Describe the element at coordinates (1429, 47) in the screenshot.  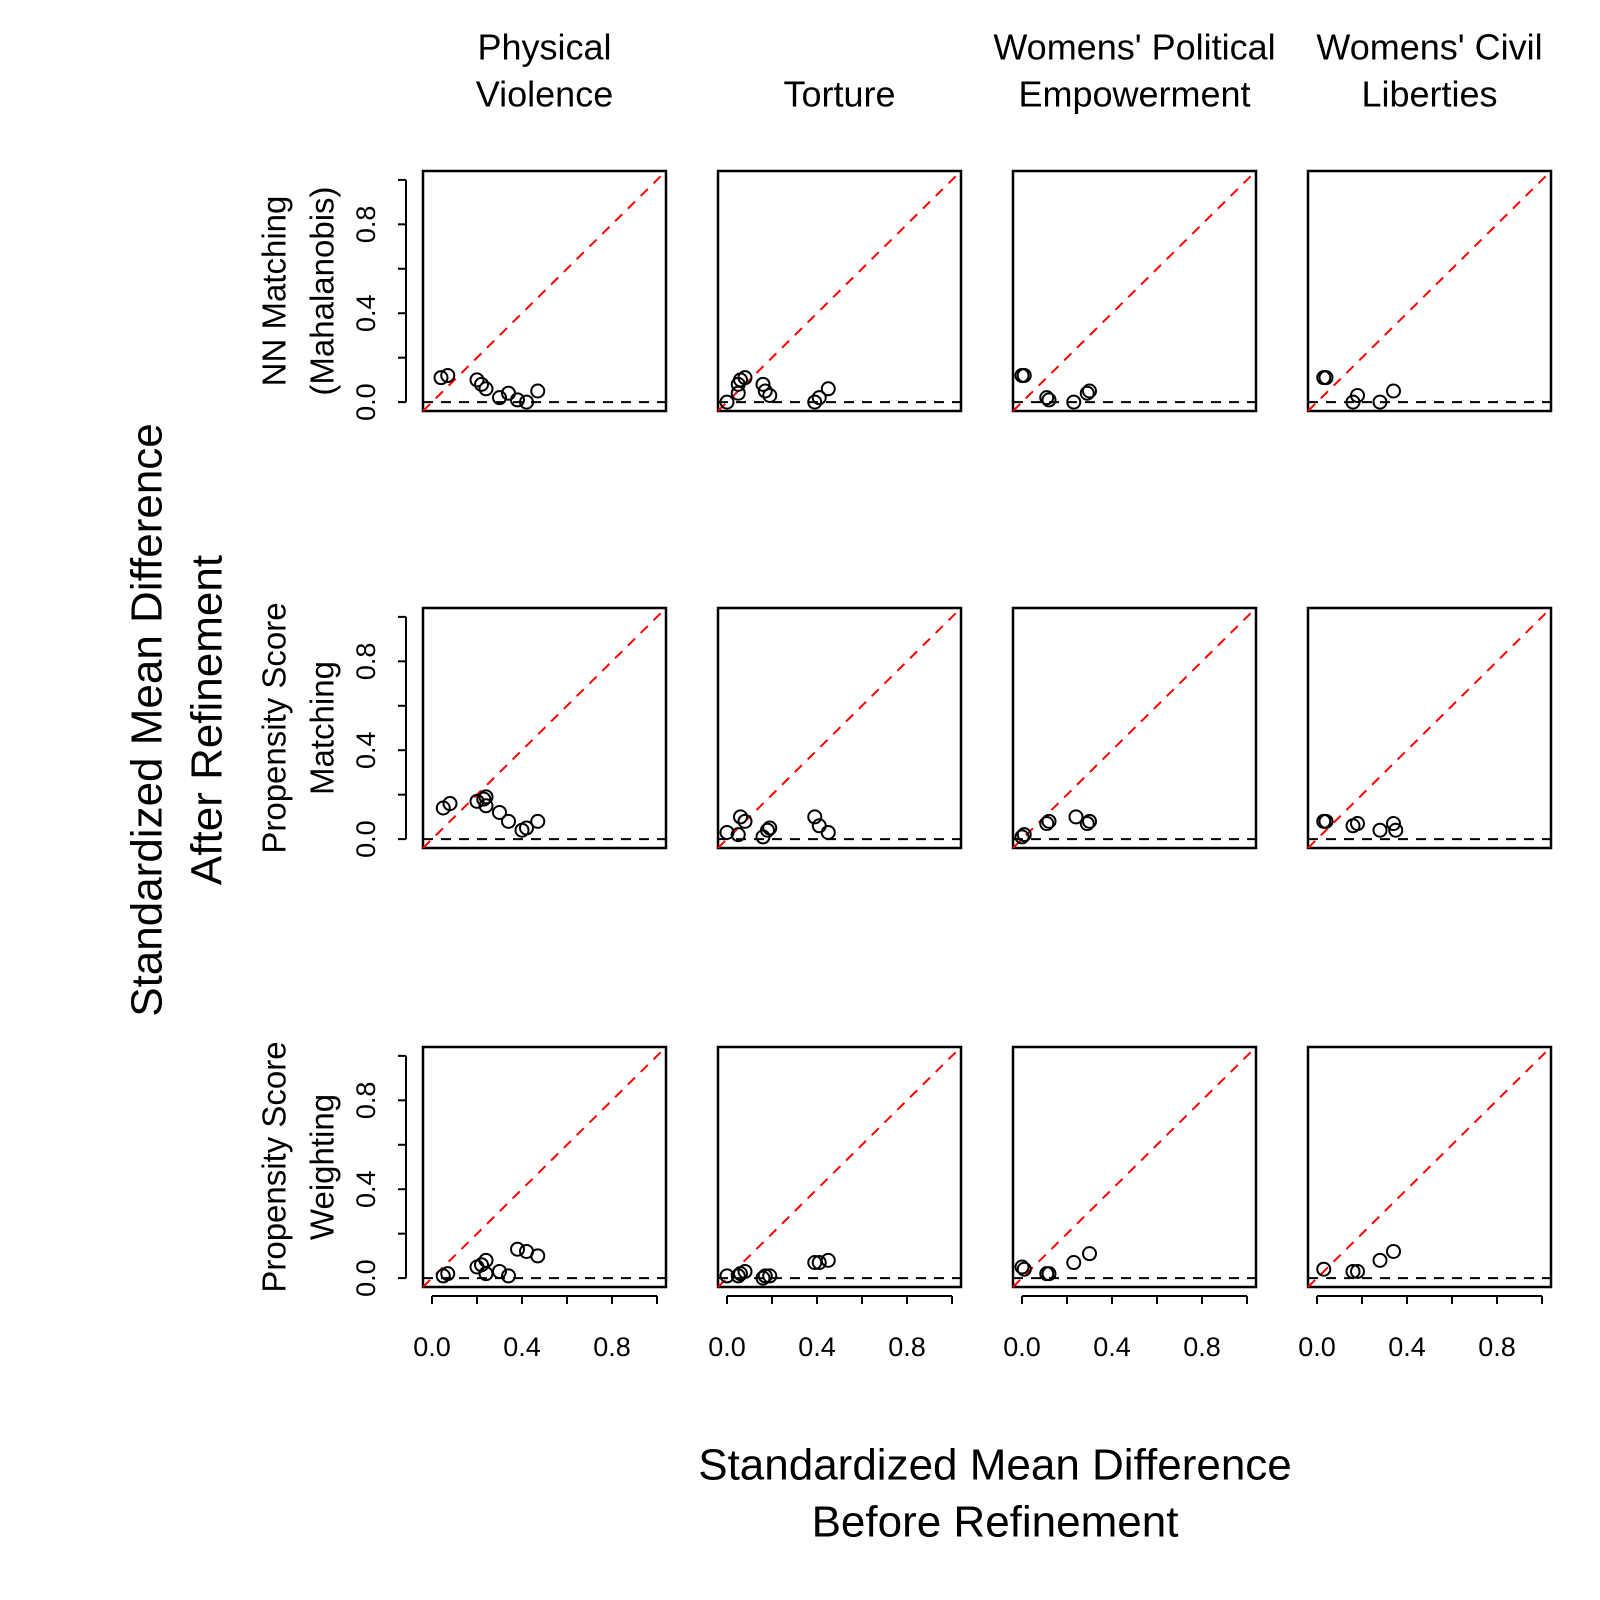
I see `column-title: Womens' Civil` at that location.